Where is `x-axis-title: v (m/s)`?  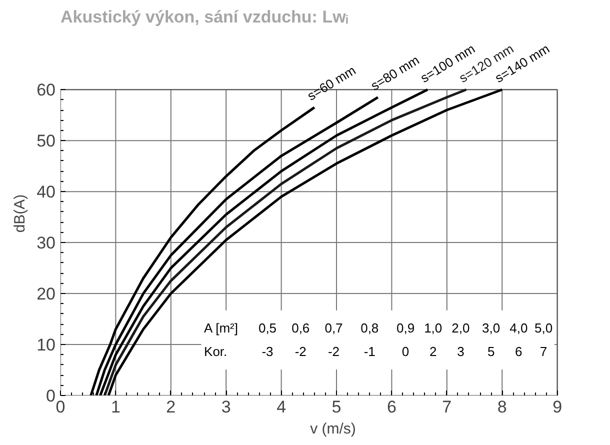 x-axis-title: v (m/s) is located at coordinates (333, 429).